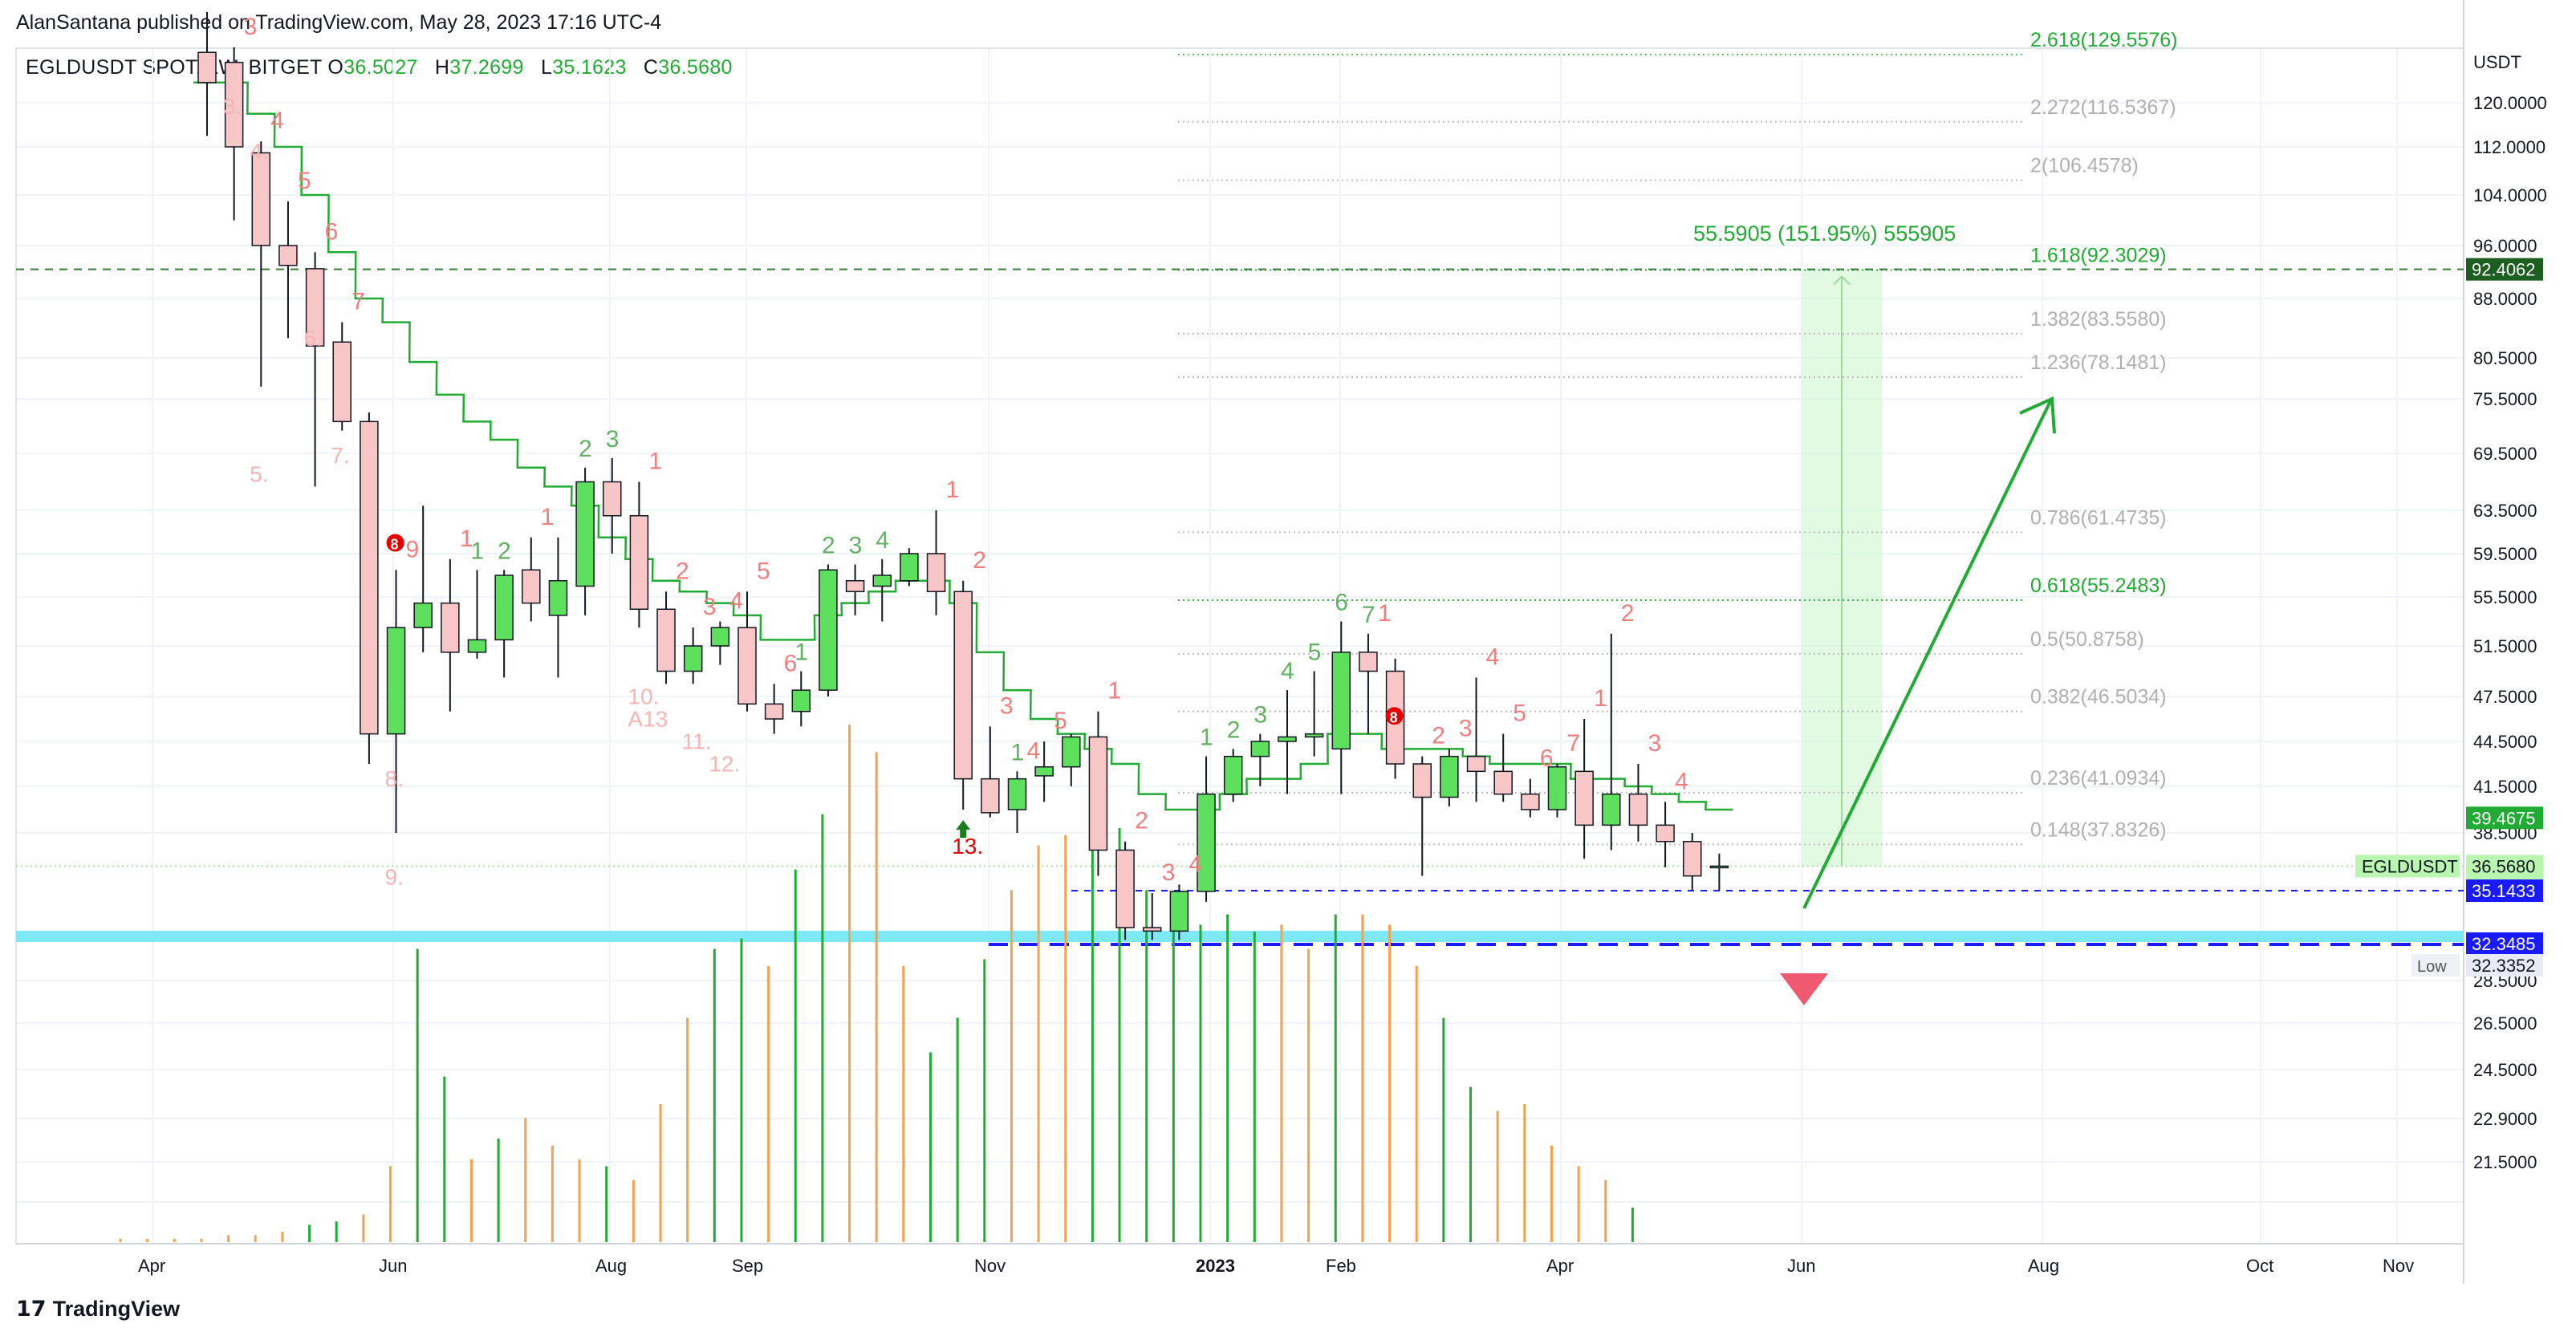  I want to click on time-axis-tick: 2023, so click(1215, 1266).